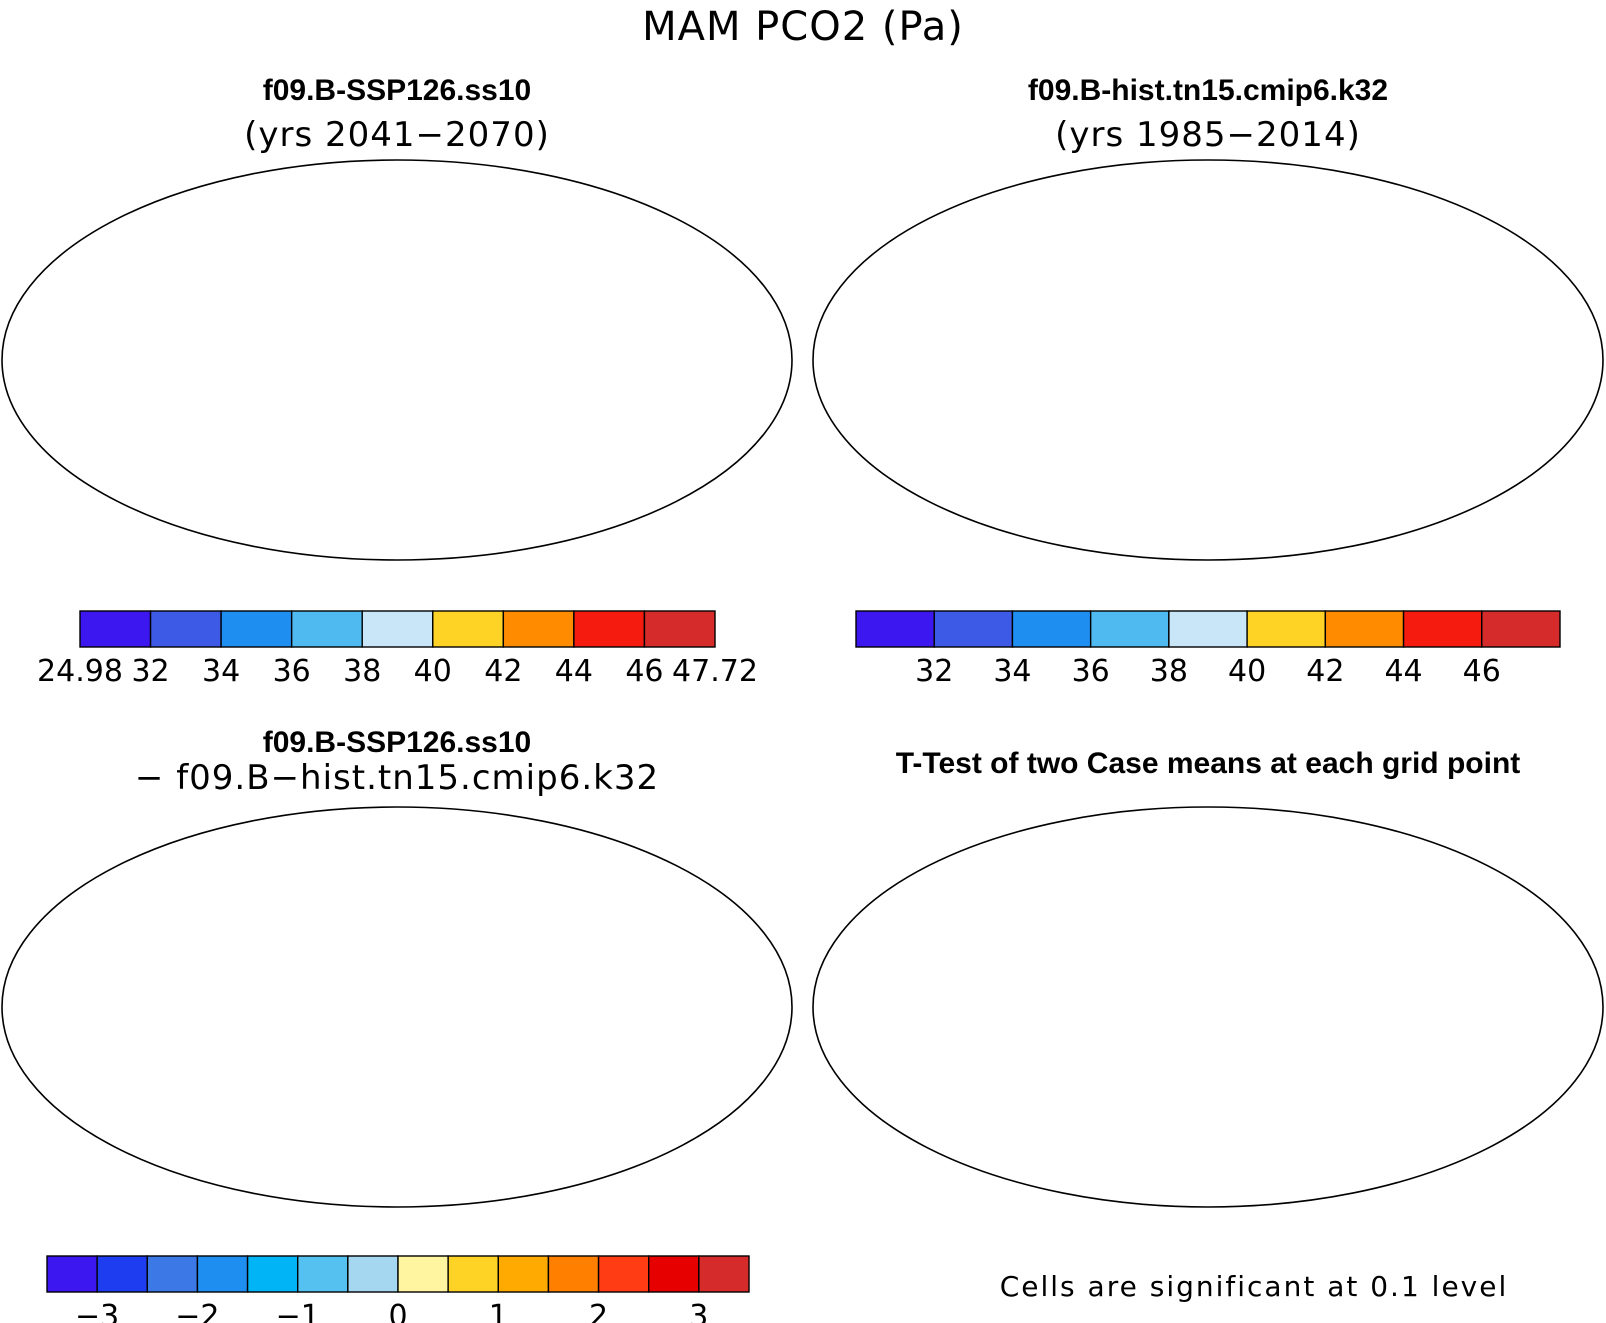 The width and height of the screenshot is (1606, 1323). What do you see at coordinates (1208, 135) in the screenshot?
I see `panel-subtitle: (yrs 1985−2014)` at bounding box center [1208, 135].